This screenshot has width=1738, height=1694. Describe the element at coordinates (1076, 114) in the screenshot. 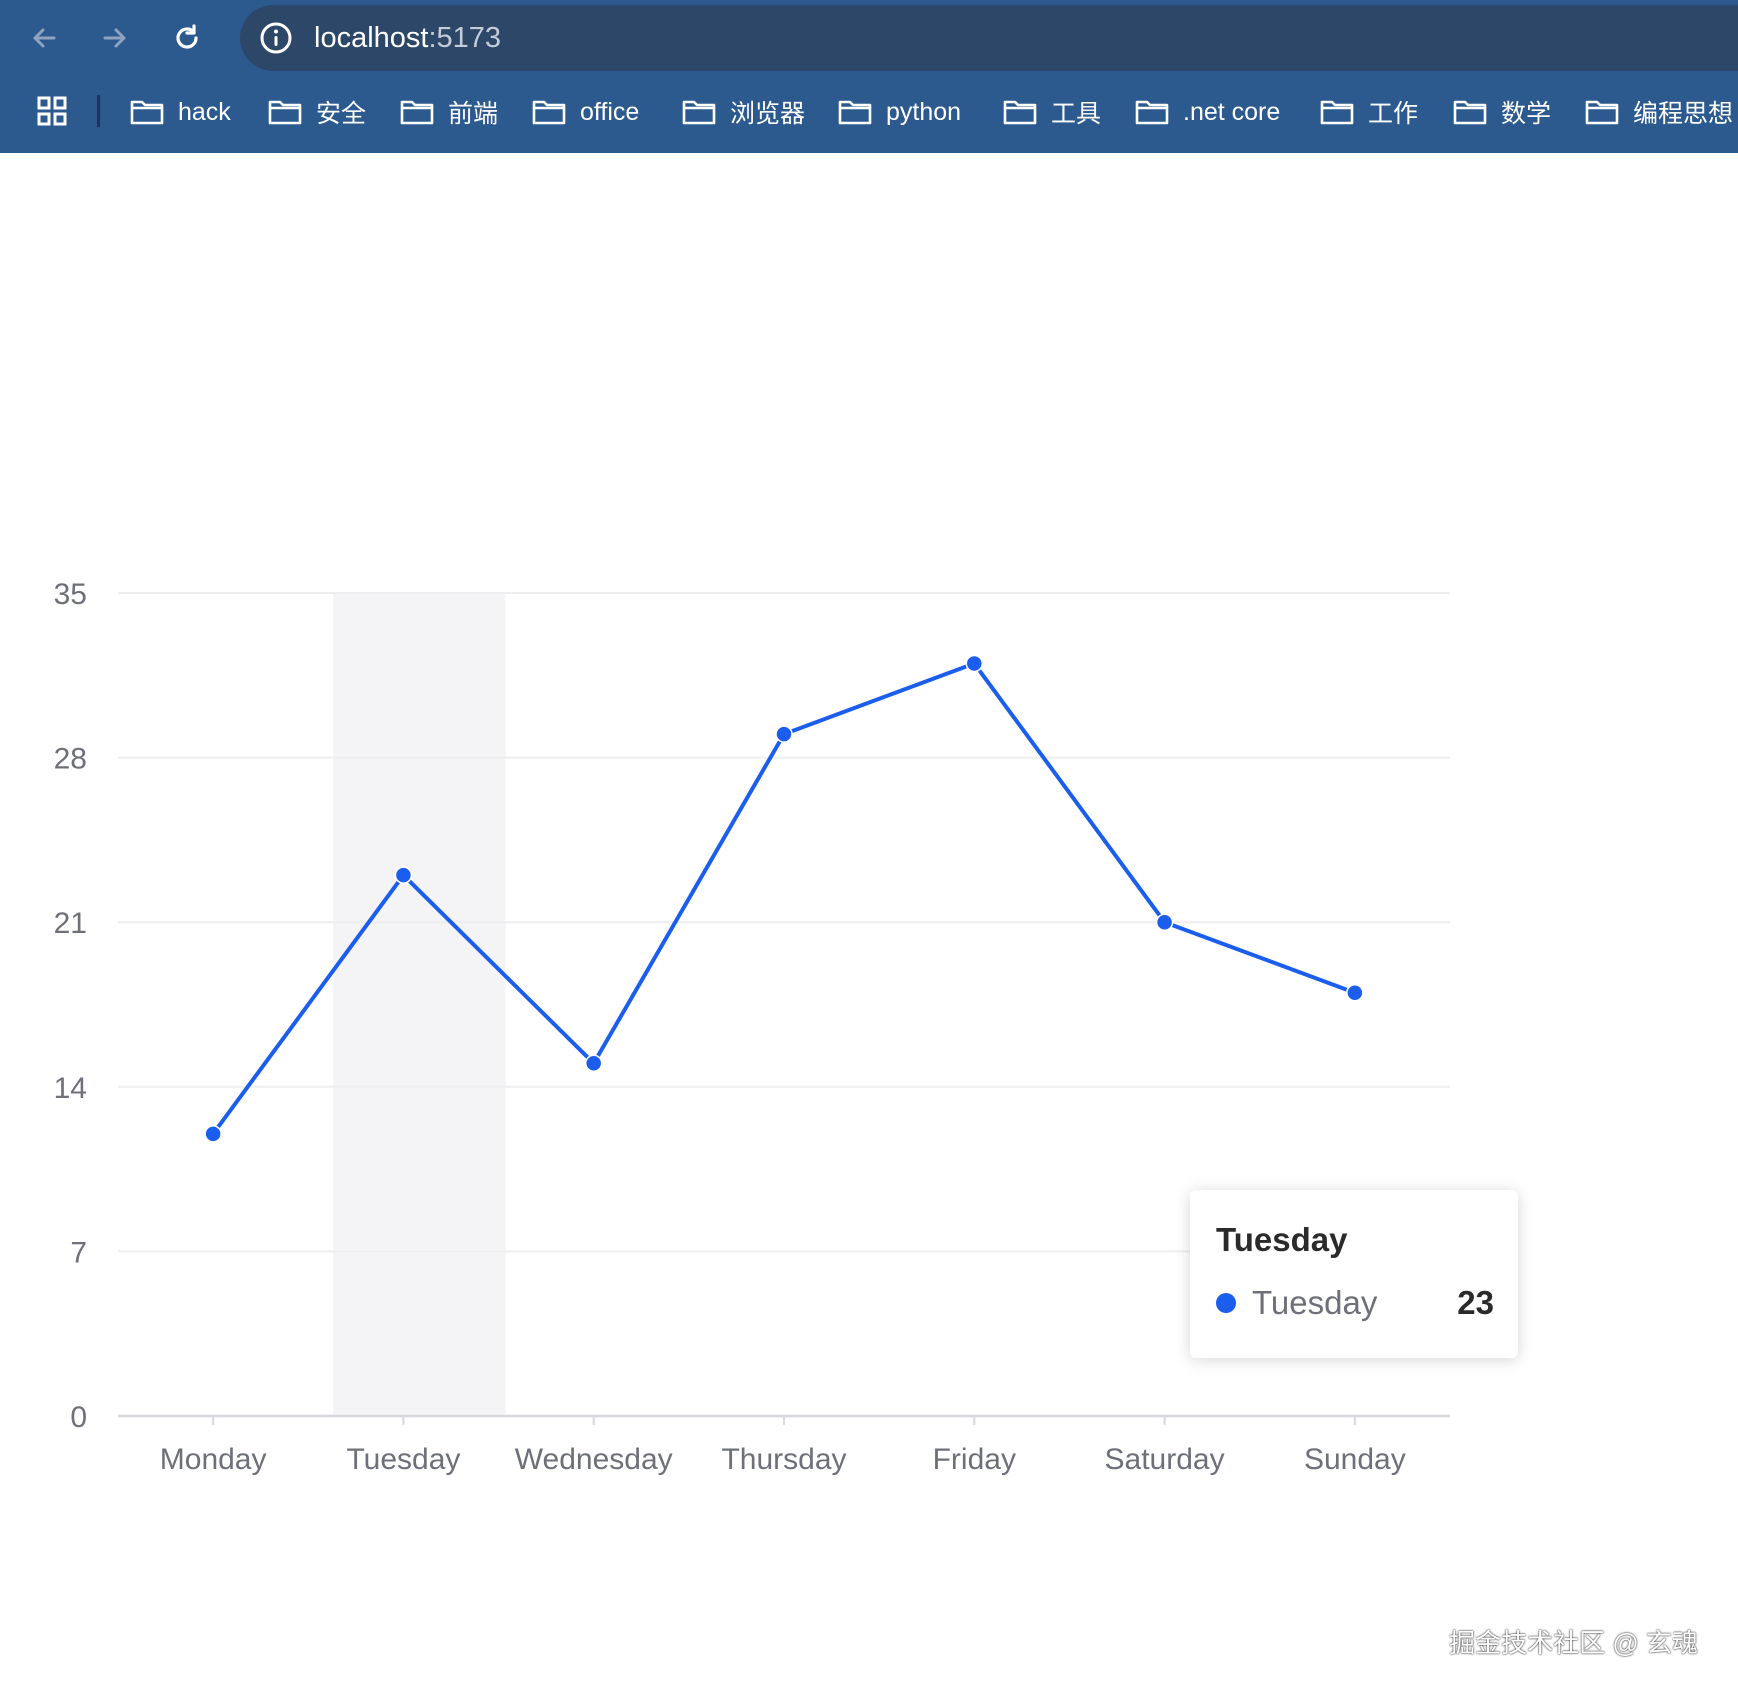

I see `bookmark-label: 工具` at that location.